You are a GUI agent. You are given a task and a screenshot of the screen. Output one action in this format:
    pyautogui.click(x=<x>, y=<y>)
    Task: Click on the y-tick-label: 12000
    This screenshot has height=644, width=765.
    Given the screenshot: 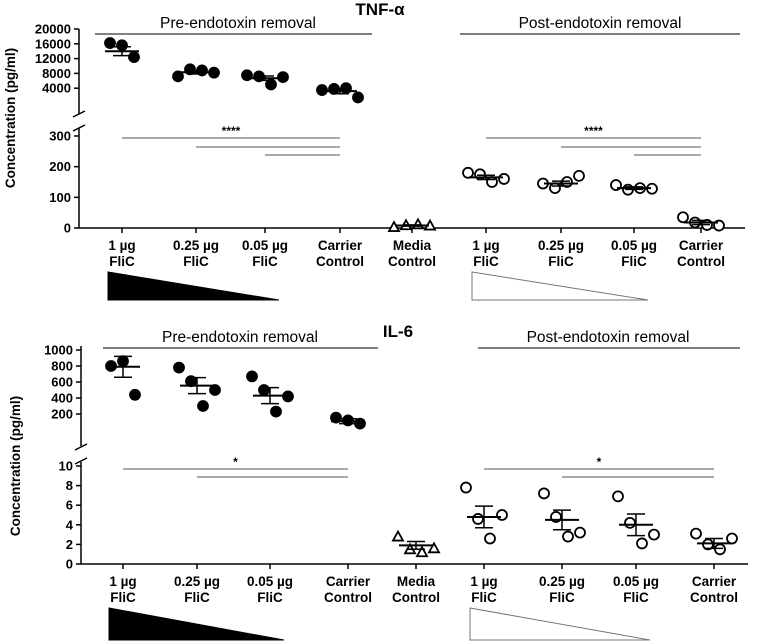 What is the action you would take?
    pyautogui.click(x=53, y=58)
    